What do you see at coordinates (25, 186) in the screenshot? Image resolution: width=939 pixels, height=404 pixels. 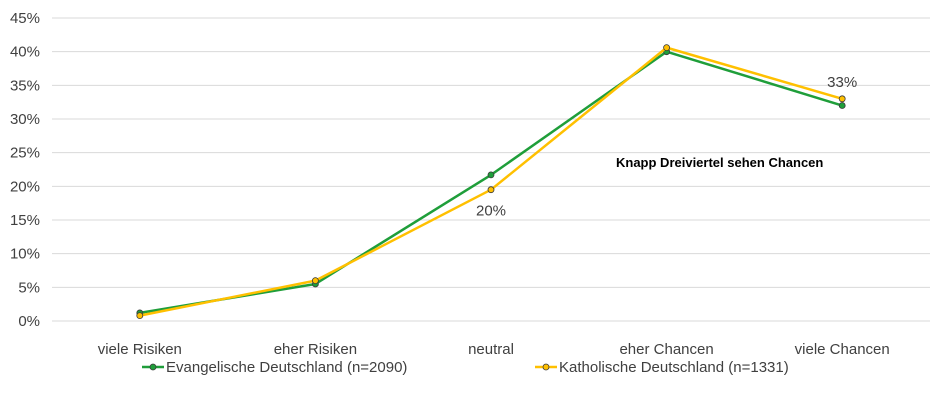 I see `y-tick-label: 20%` at bounding box center [25, 186].